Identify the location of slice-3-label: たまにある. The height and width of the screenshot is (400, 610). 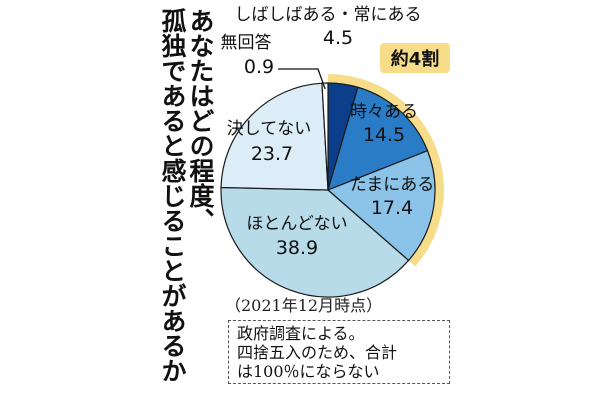
(392, 185).